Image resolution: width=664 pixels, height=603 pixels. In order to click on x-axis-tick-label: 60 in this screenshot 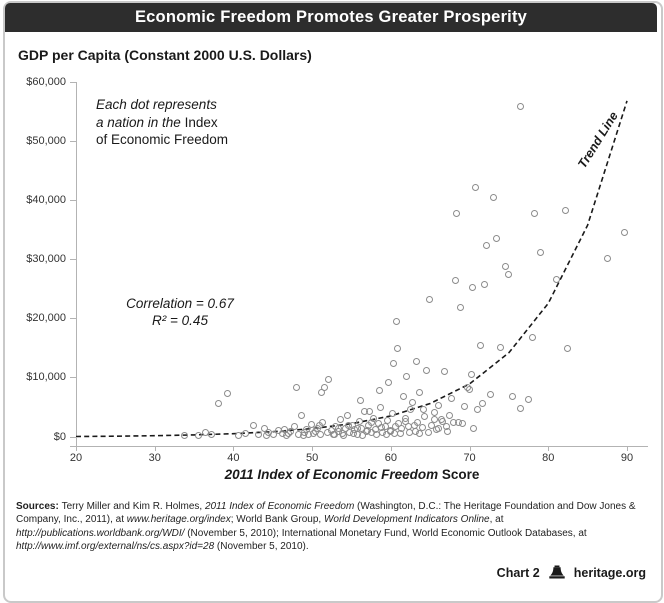, I will do `click(390, 458)`.